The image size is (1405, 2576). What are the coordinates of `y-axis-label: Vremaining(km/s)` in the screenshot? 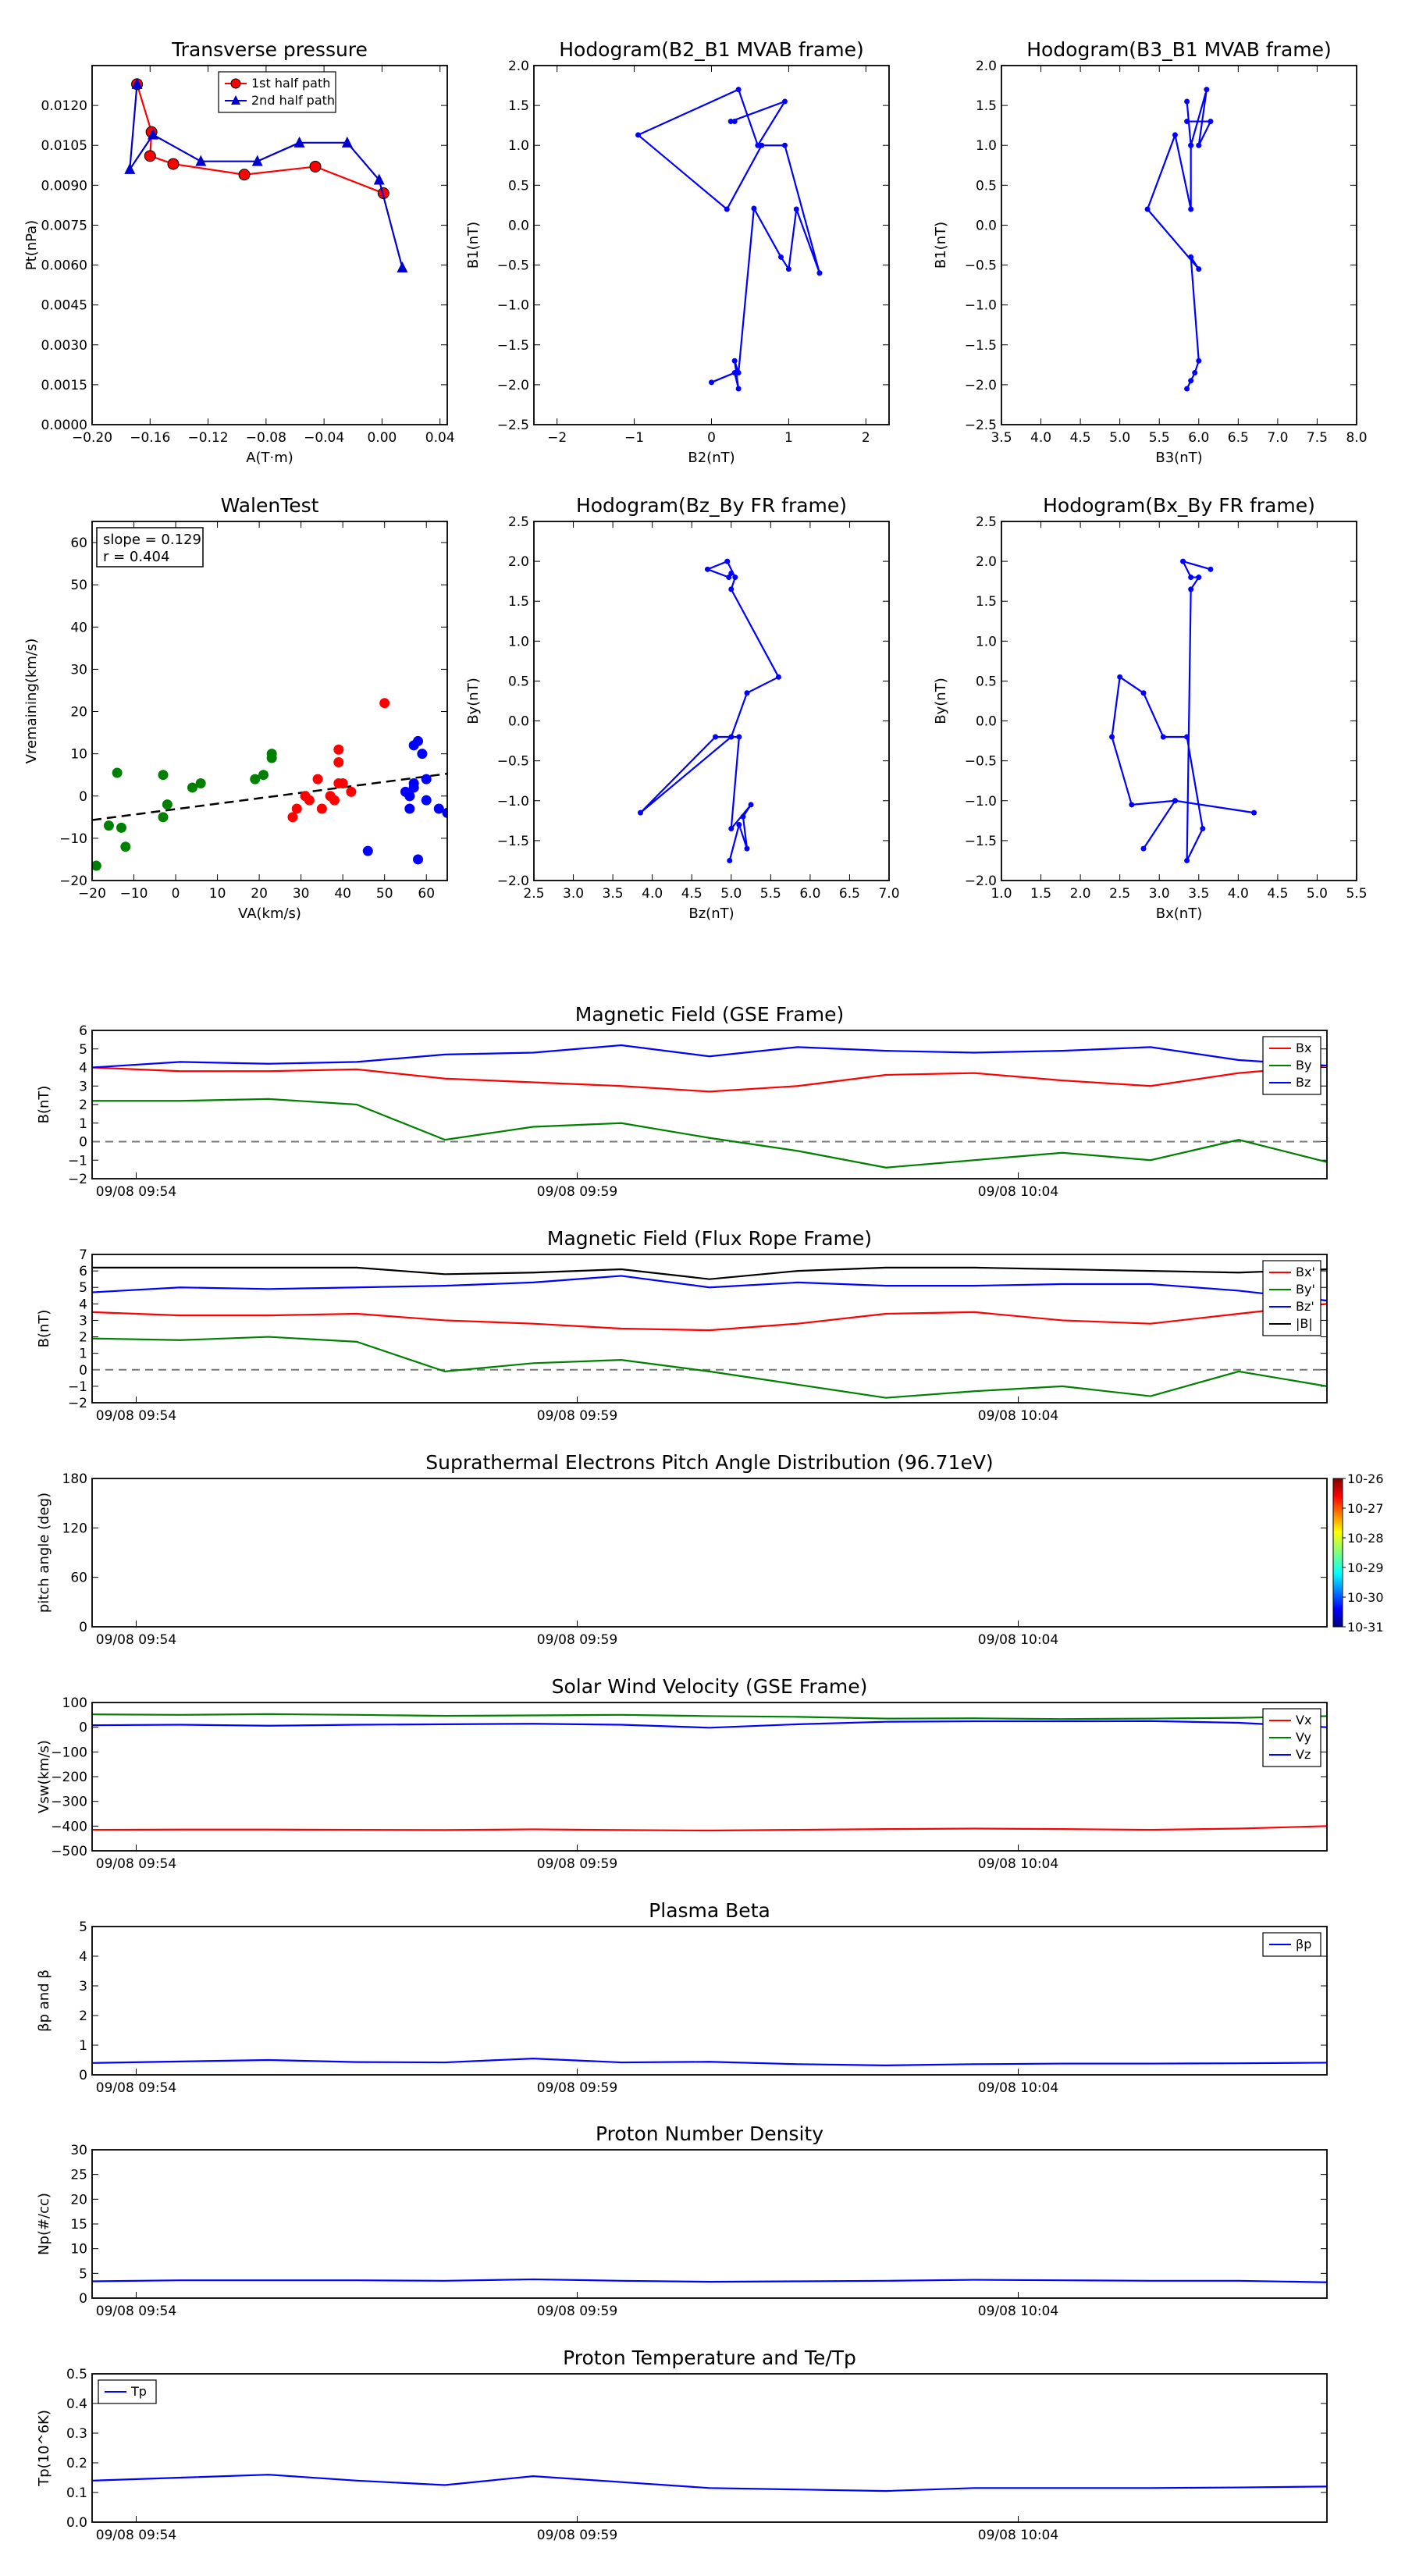 It's located at (32, 701).